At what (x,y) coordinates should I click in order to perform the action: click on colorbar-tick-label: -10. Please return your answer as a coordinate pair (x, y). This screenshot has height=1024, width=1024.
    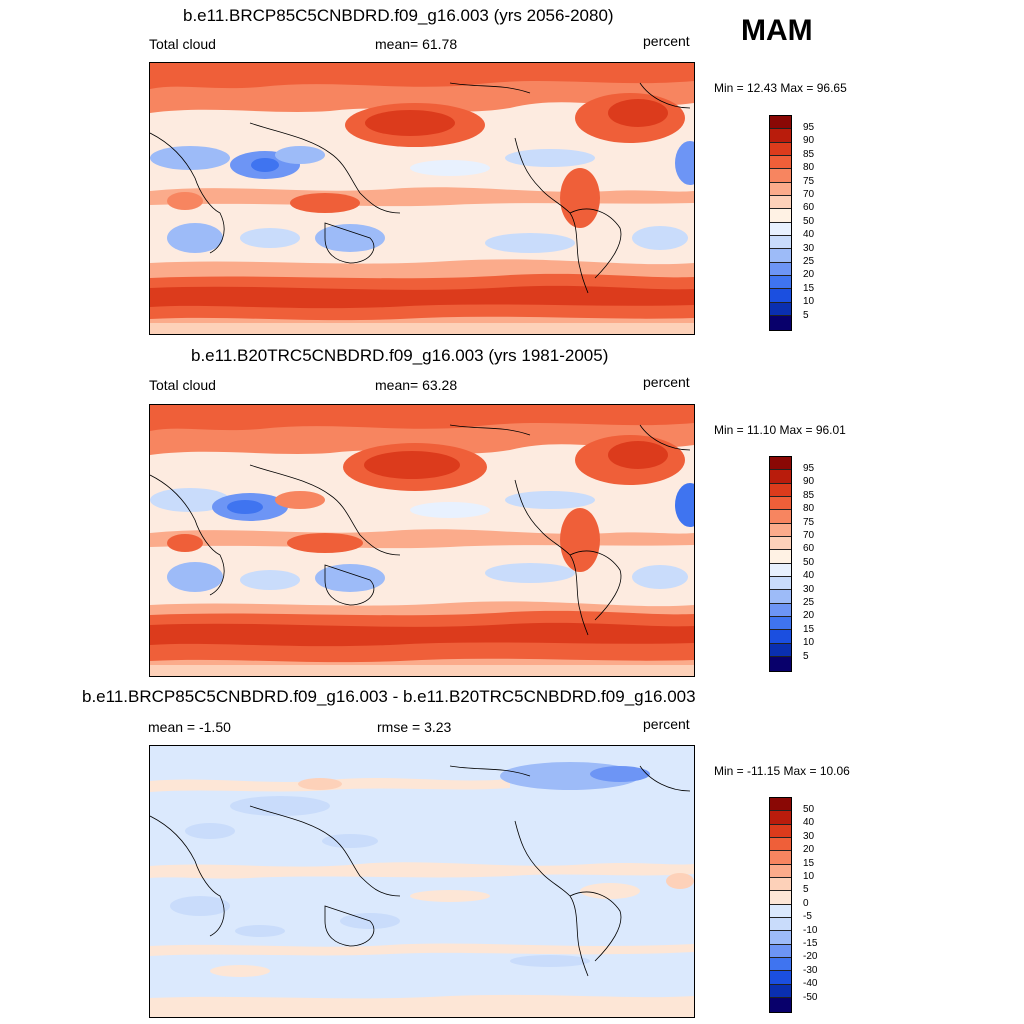
    Looking at the image, I should click on (810, 930).